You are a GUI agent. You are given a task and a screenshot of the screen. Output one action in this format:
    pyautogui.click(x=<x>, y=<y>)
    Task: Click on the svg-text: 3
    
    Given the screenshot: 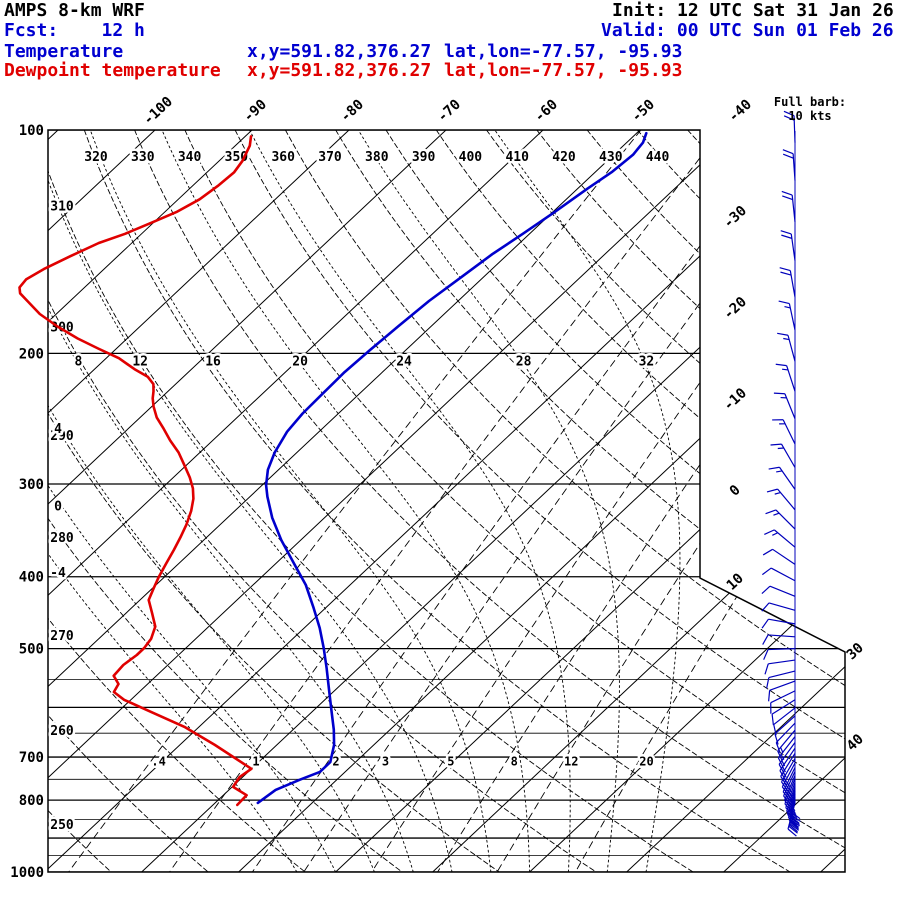 What is the action you would take?
    pyautogui.click(x=385, y=762)
    